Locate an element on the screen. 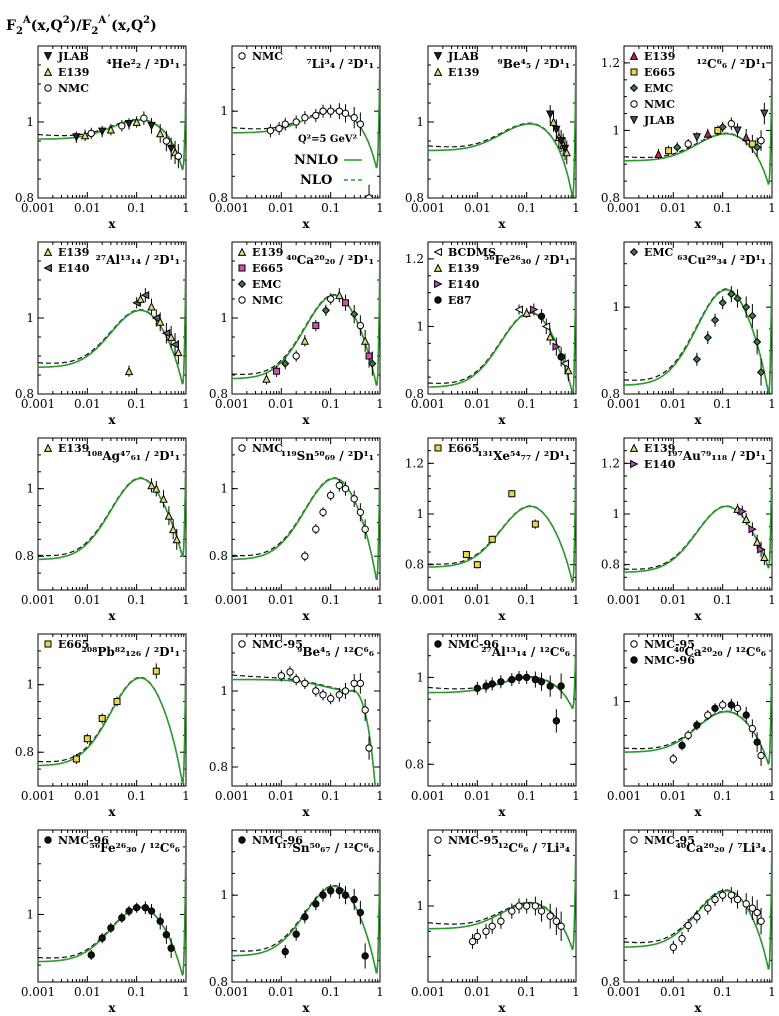  curves is located at coordinates (112, 124).